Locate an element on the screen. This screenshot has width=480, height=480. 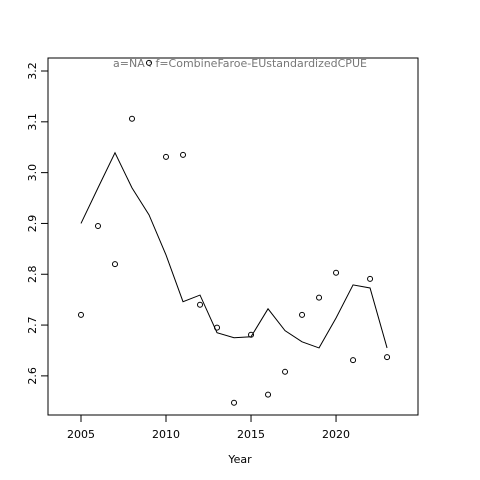
y-tick-label: 2.6 is located at coordinates (32, 376).